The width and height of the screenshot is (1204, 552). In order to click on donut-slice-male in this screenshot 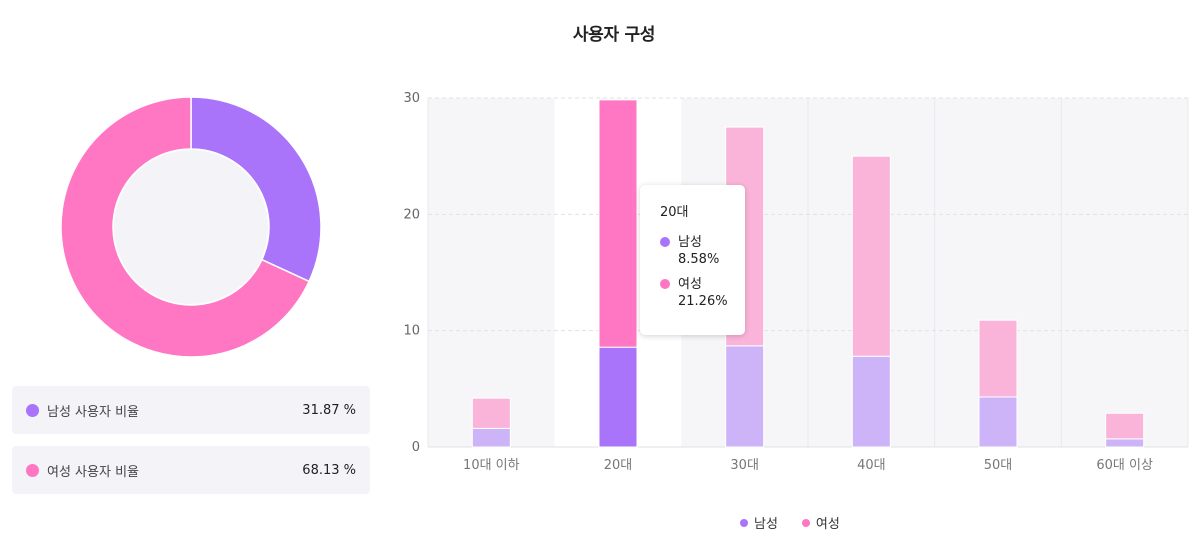, I will do `click(256, 189)`.